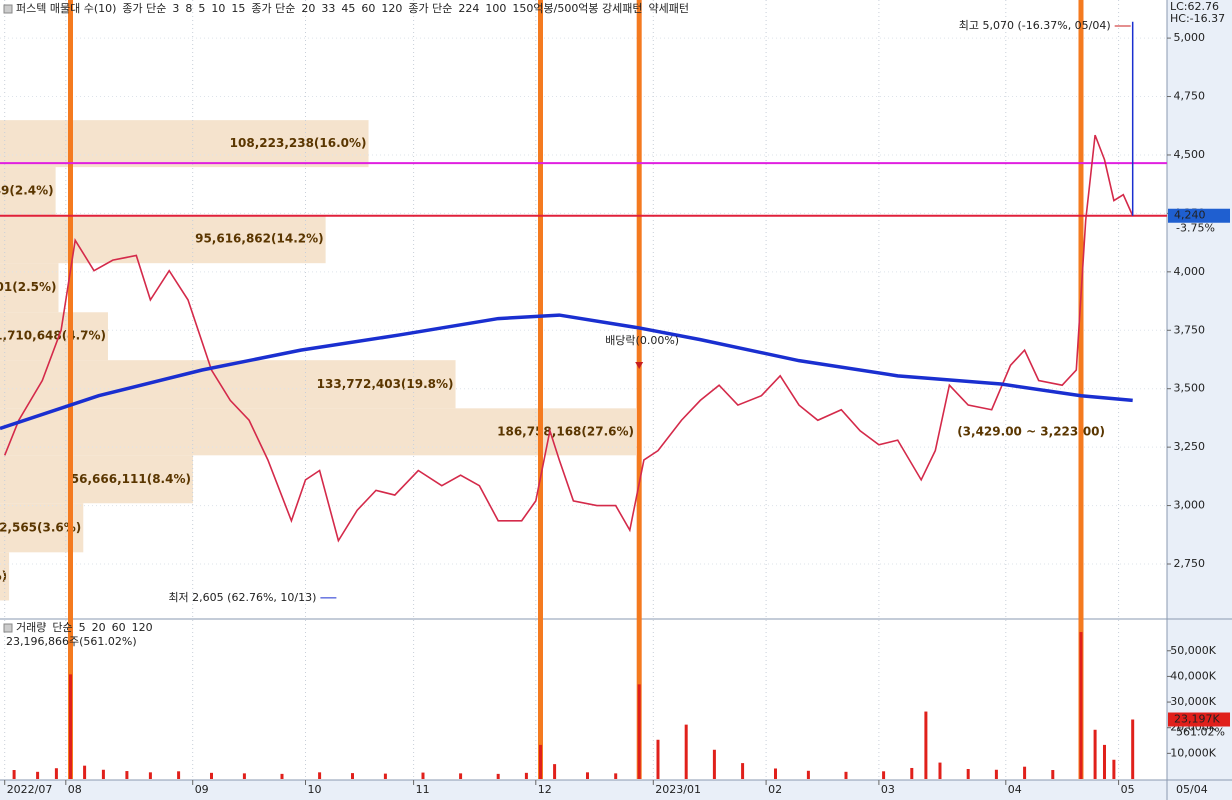 The width and height of the screenshot is (1232, 800). Describe the element at coordinates (238, 8) in the screenshot. I see `legend-item: 15` at that location.